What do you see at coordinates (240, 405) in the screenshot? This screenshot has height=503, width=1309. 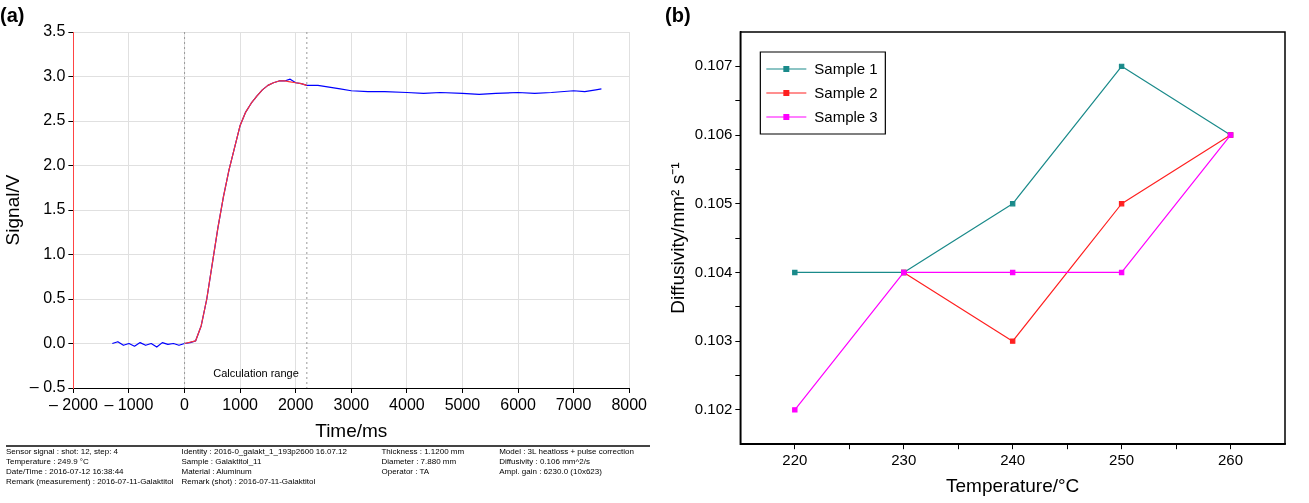 I see `x-tick-label: 1000` at bounding box center [240, 405].